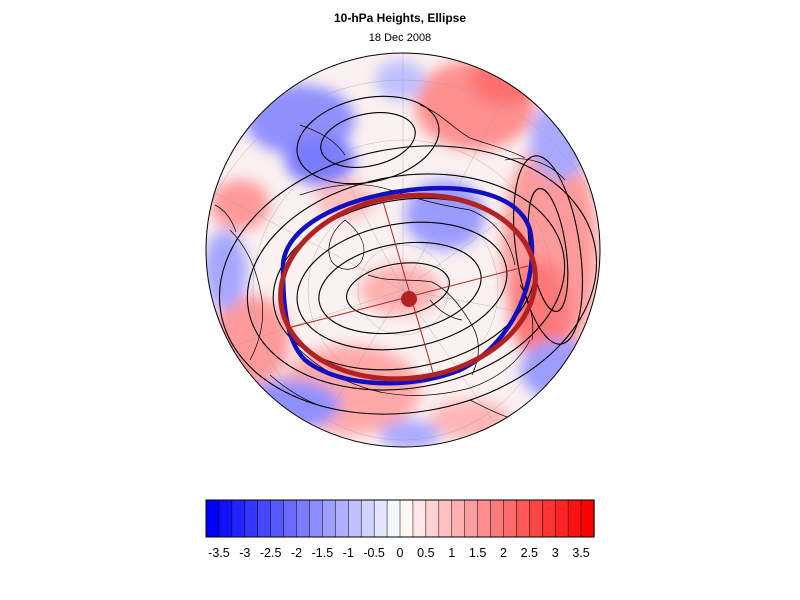  What do you see at coordinates (244, 553) in the screenshot?
I see `colorbar-tick-label: -3` at bounding box center [244, 553].